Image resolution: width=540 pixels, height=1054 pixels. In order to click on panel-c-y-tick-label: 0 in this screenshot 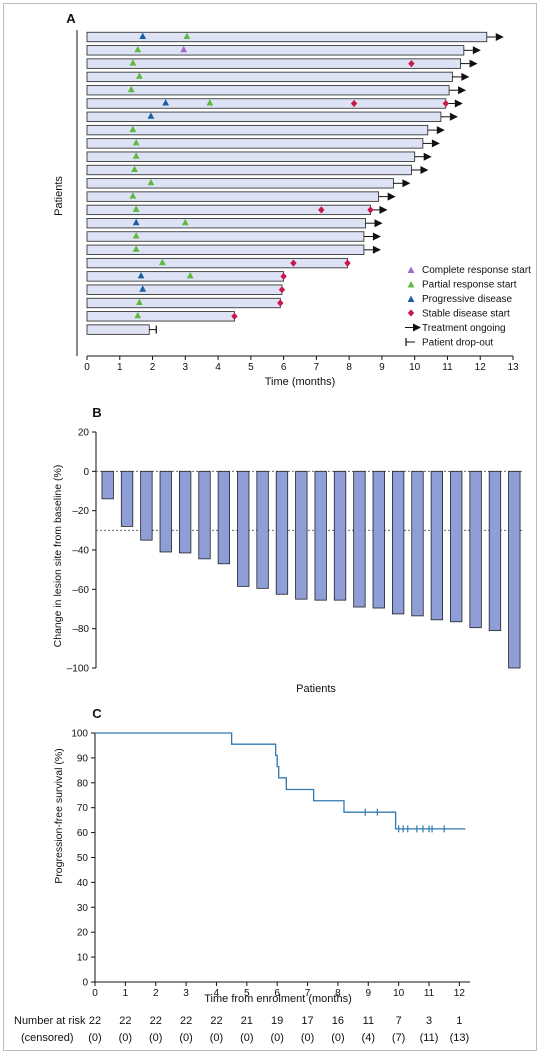, I will do `click(85, 983)`.